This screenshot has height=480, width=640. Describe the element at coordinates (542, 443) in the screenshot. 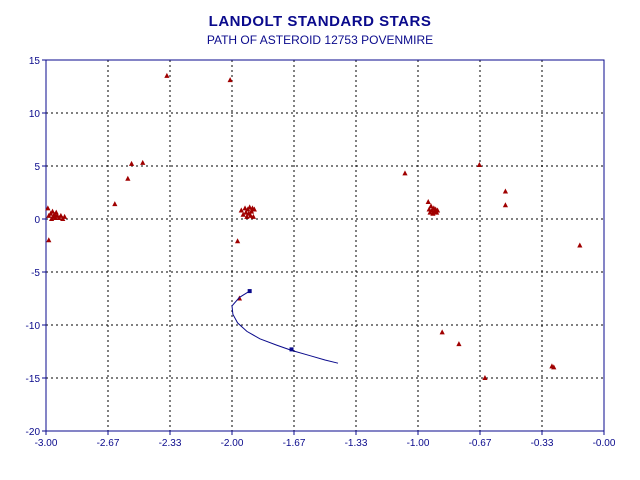

I see `x-tick-label: -0.33` at that location.